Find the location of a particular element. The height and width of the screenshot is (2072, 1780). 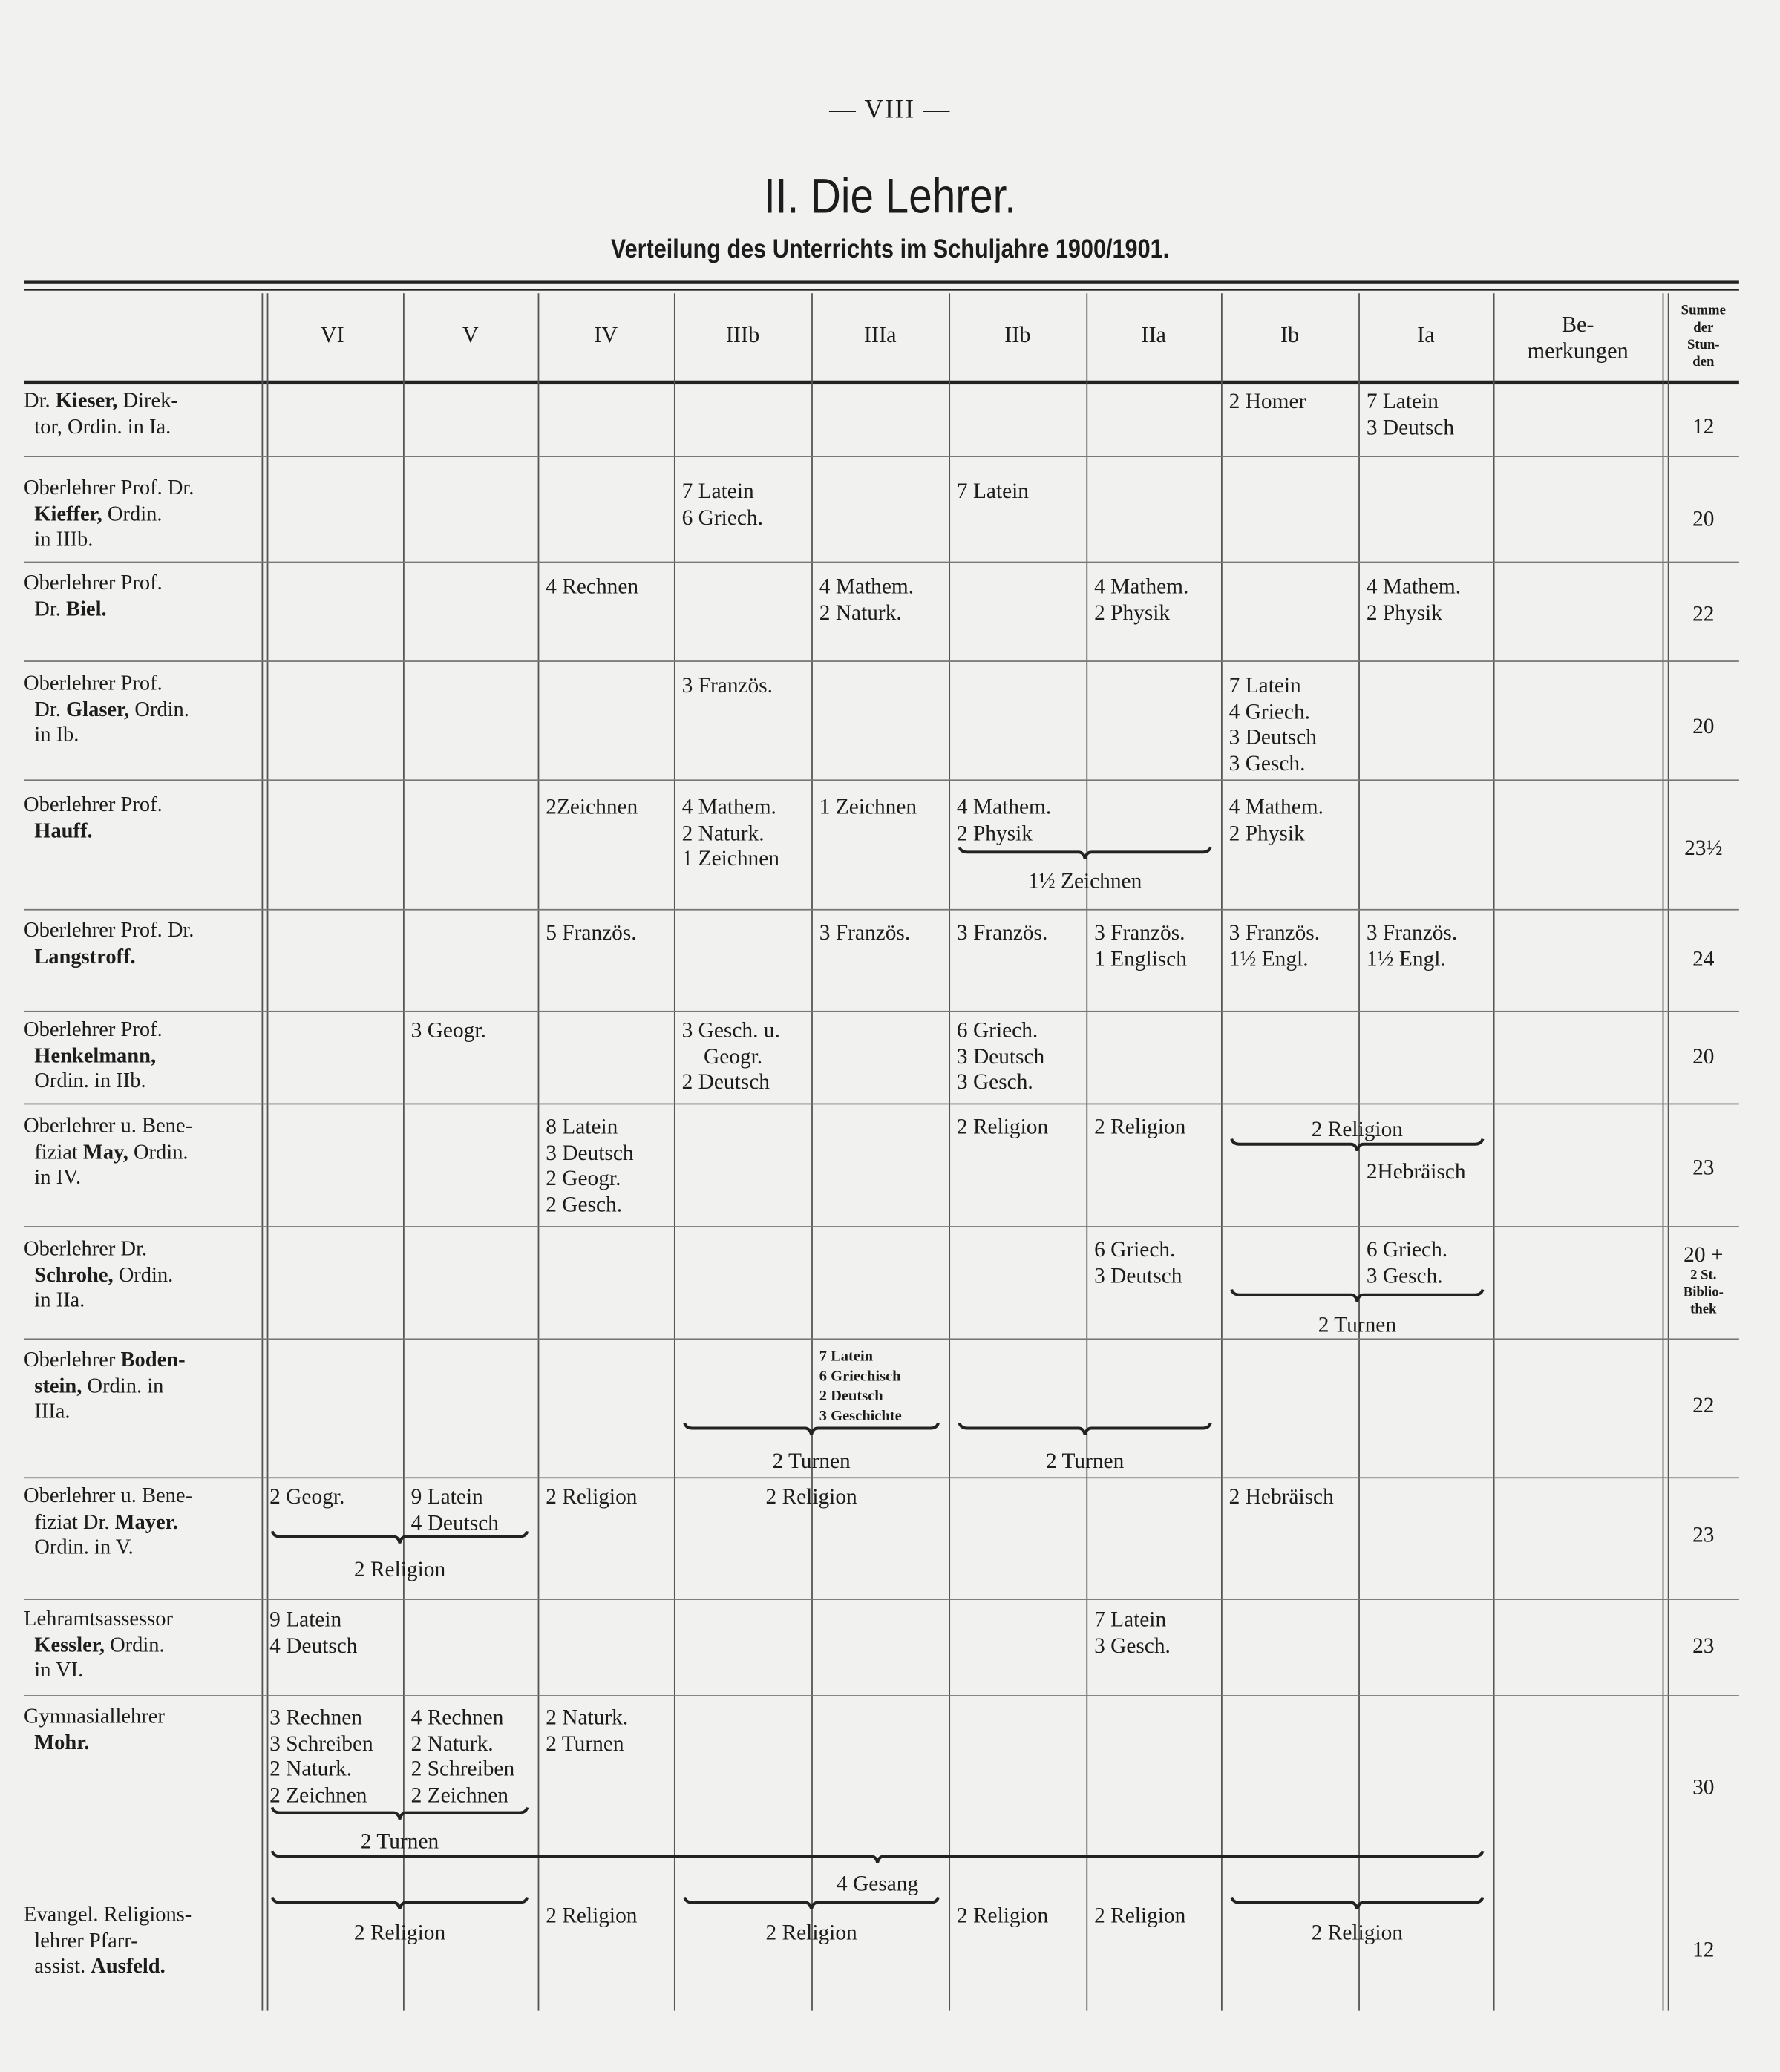

teacher-surname: Kieser, is located at coordinates (86, 401).